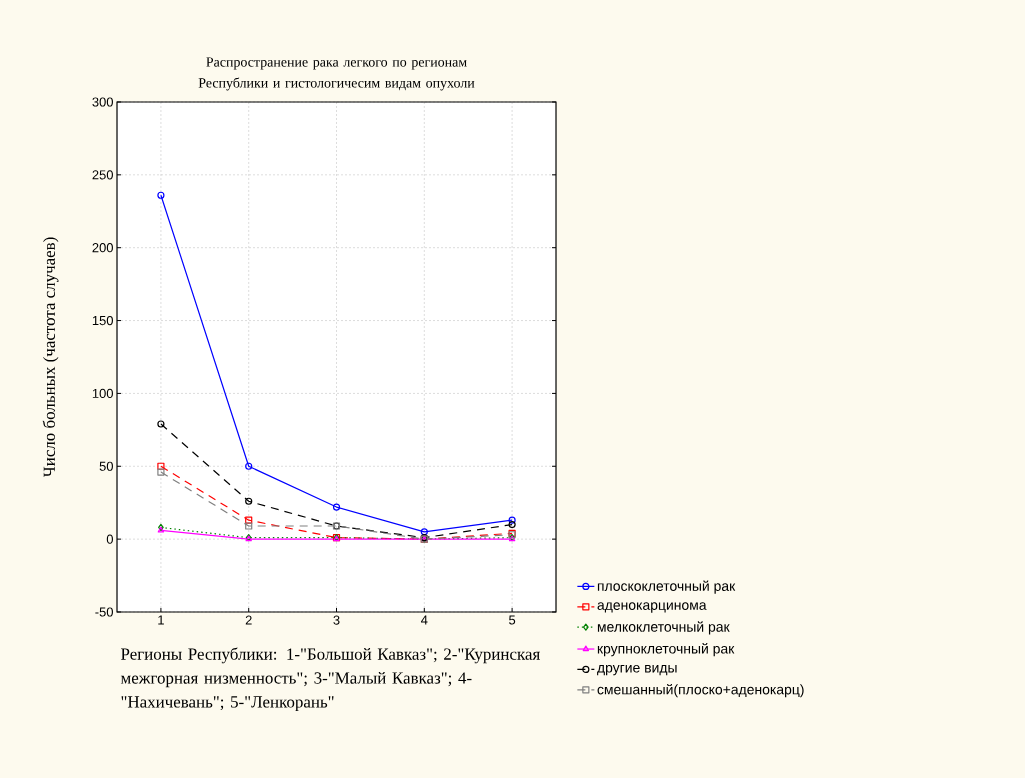  I want to click on legend-label: мелкоклеточный рак, so click(663, 628).